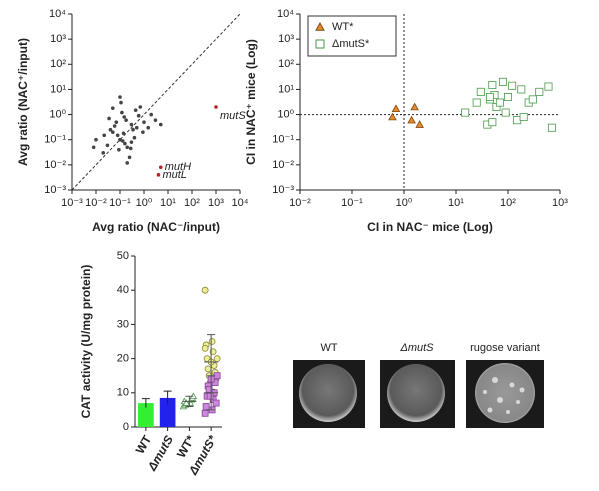  Describe the element at coordinates (320, 44) in the screenshot. I see `legend-marker` at that location.